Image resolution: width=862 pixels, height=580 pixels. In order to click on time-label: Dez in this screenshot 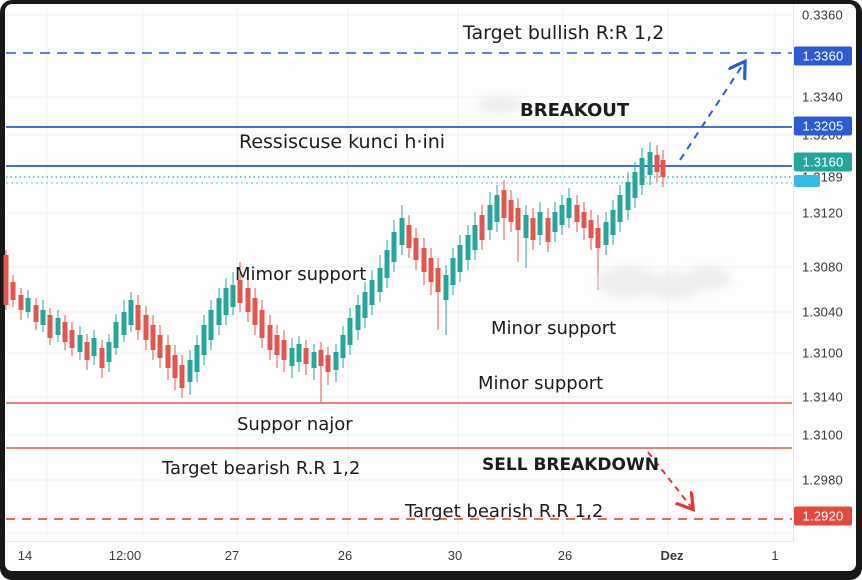, I will do `click(672, 555)`.